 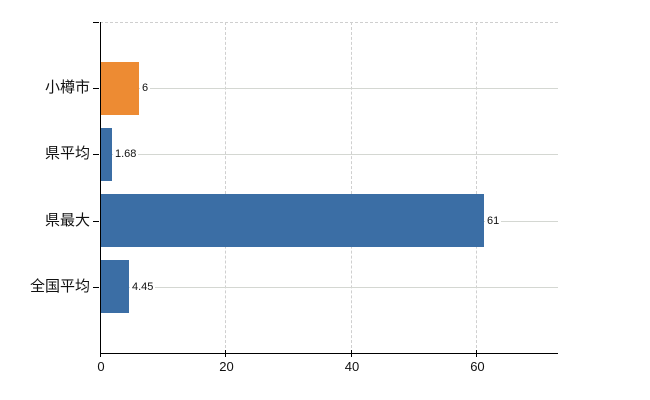 I want to click on bar-value-label: 61, so click(x=493, y=220).